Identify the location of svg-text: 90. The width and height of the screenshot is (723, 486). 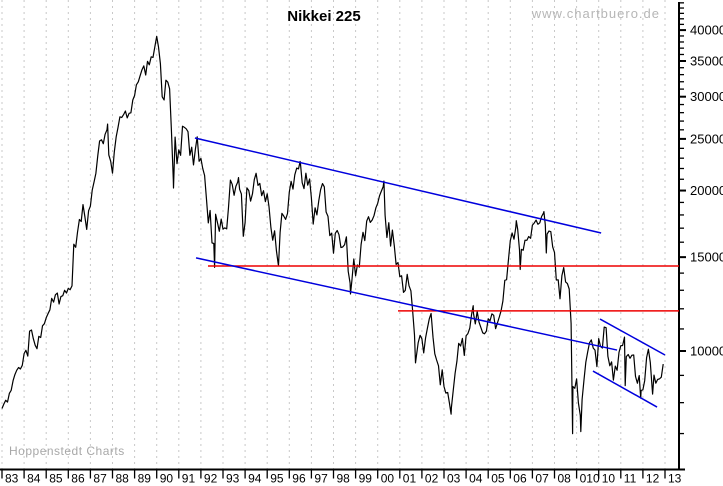
(167, 479).